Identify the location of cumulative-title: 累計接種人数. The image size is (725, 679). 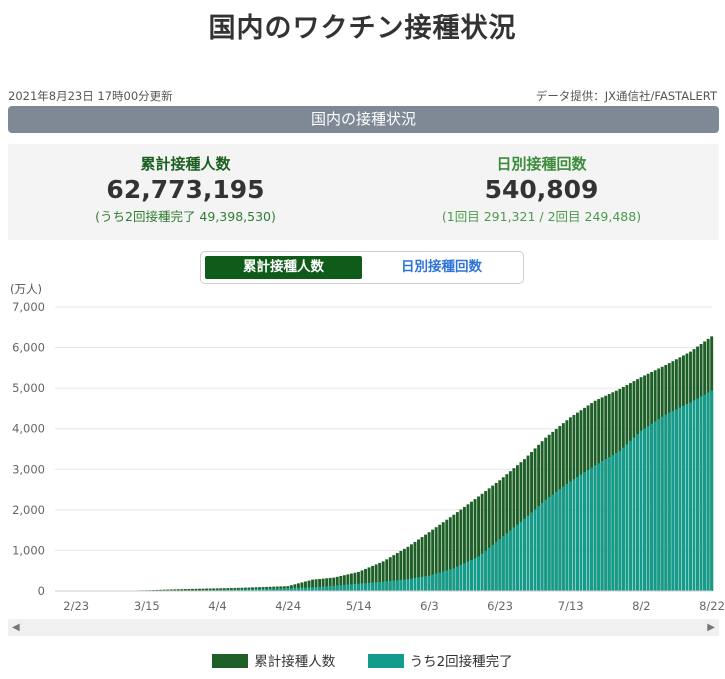
(185, 164).